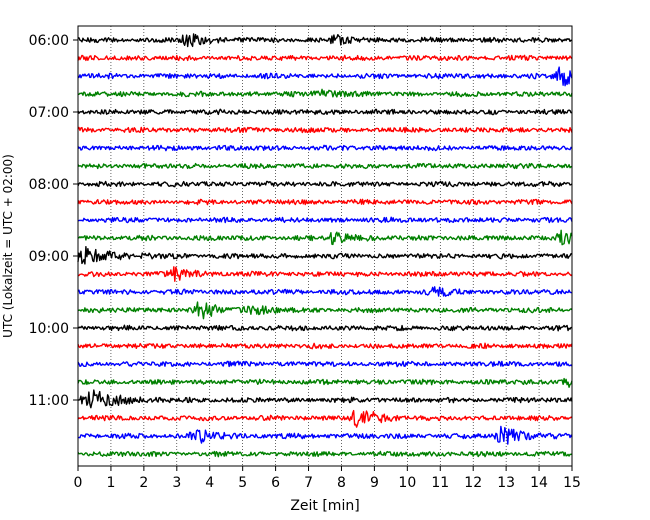  Describe the element at coordinates (325, 166) in the screenshot. I see `trace-07:45` at that location.